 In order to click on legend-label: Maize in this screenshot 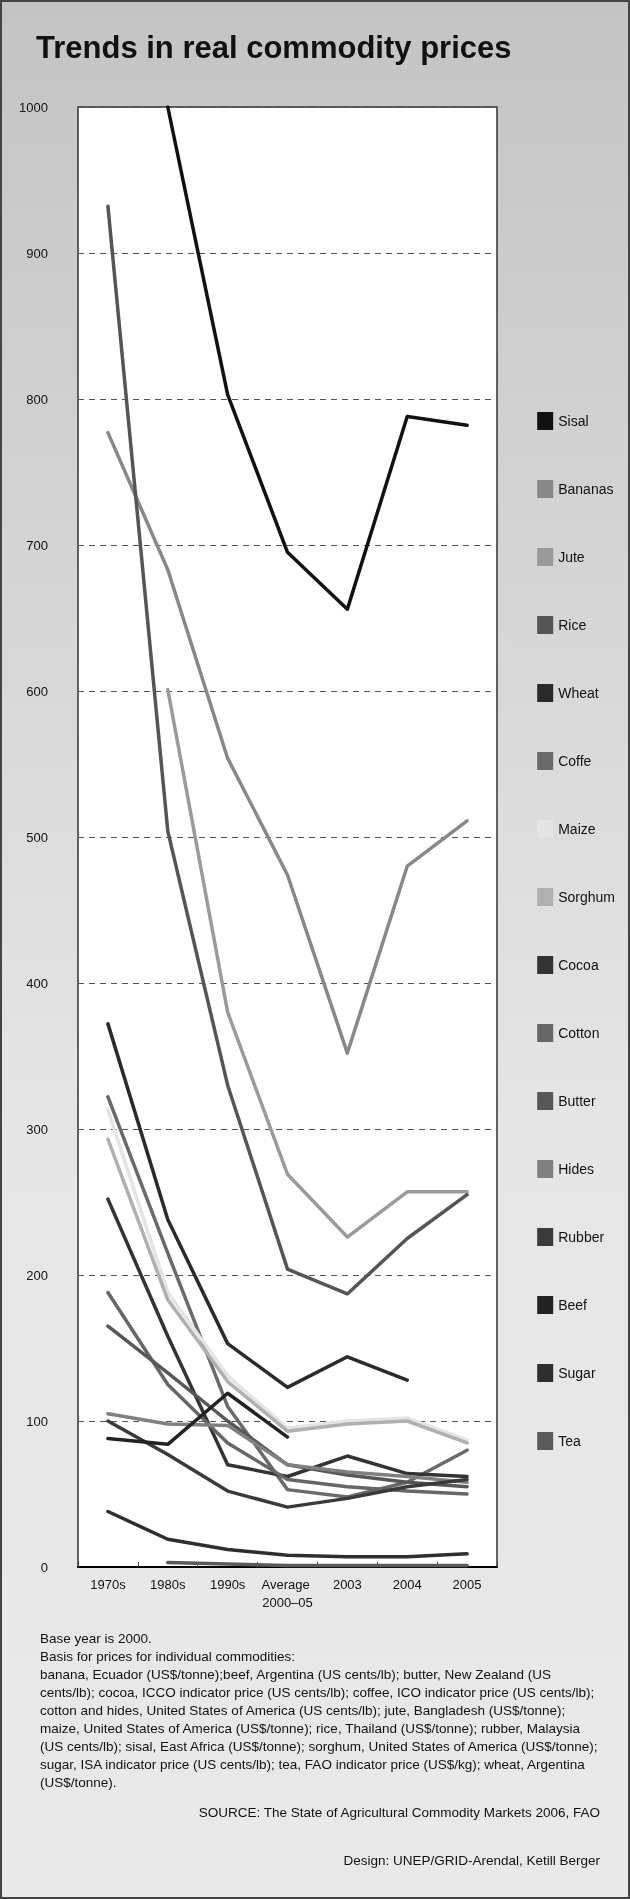, I will do `click(577, 829)`.